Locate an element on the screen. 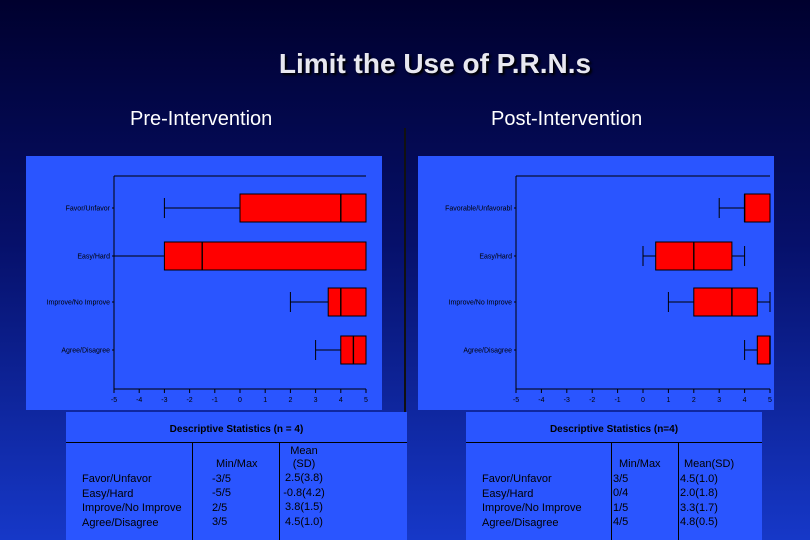  post-row-label: Improve/No Improve is located at coordinates (532, 508).